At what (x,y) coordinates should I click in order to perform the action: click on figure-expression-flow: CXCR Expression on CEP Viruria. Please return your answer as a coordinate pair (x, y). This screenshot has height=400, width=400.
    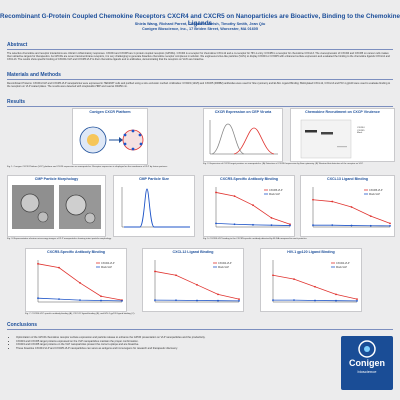
    Looking at the image, I should click on (243, 135).